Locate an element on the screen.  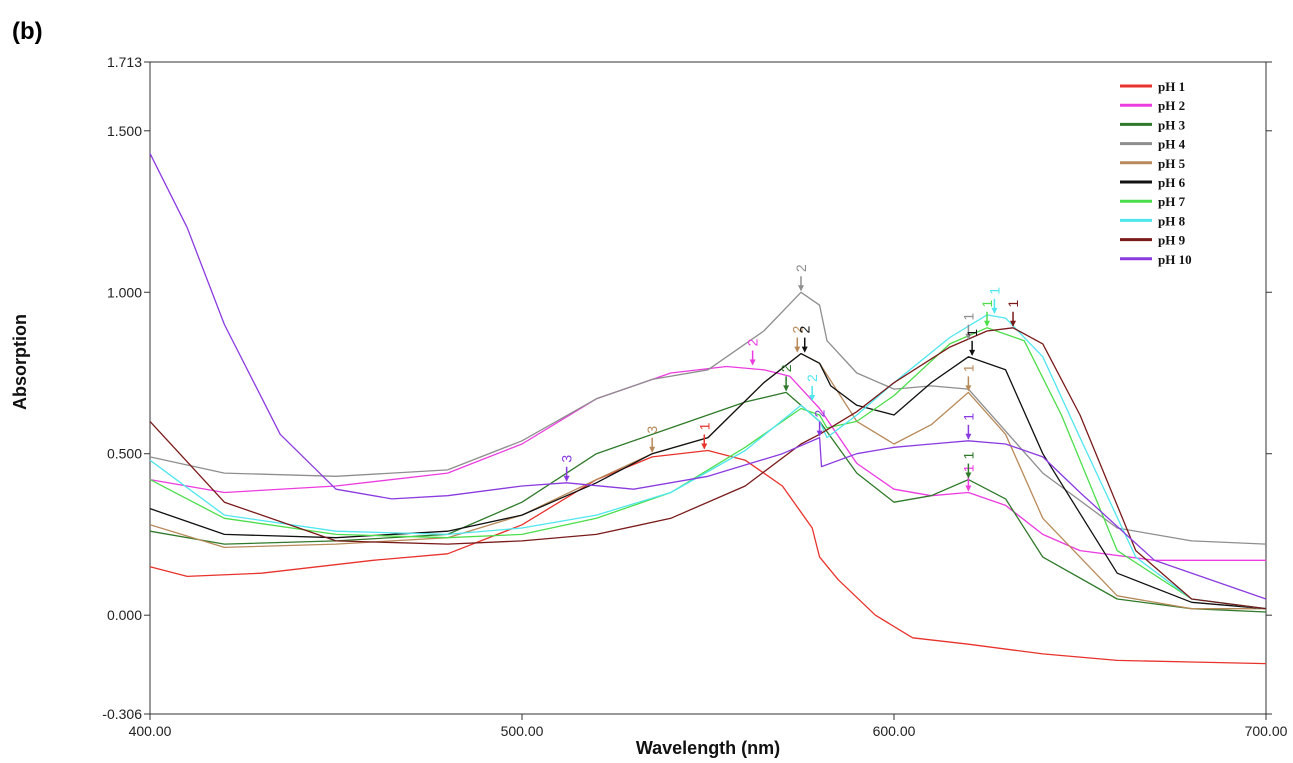
x-axis-title: Wavelength (nm) is located at coordinates (708, 748).